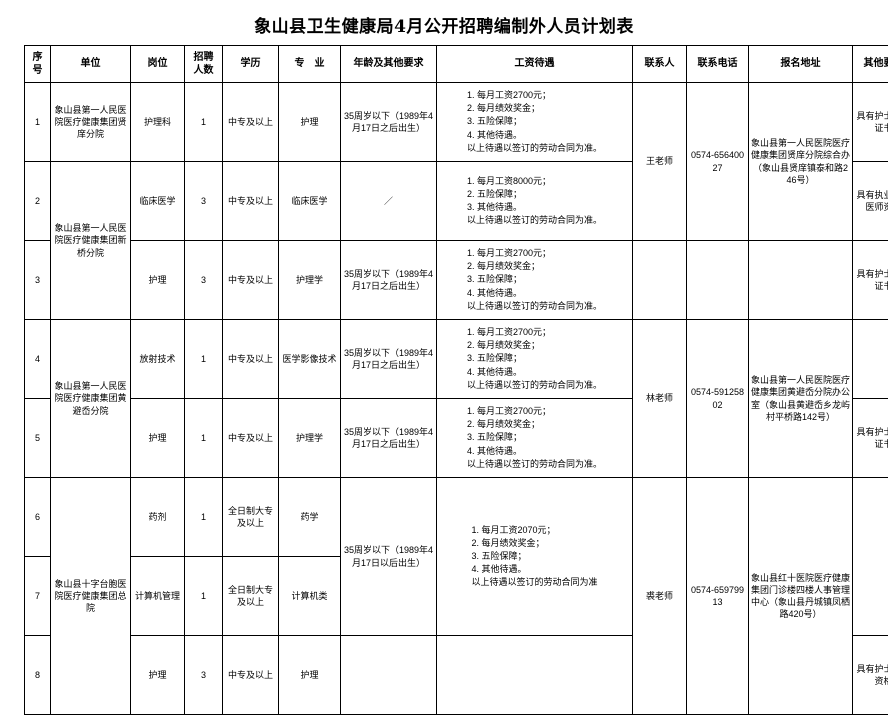 This screenshot has height=715, width=888. Describe the element at coordinates (660, 399) in the screenshot. I see `cell-contact: 林老师` at that location.